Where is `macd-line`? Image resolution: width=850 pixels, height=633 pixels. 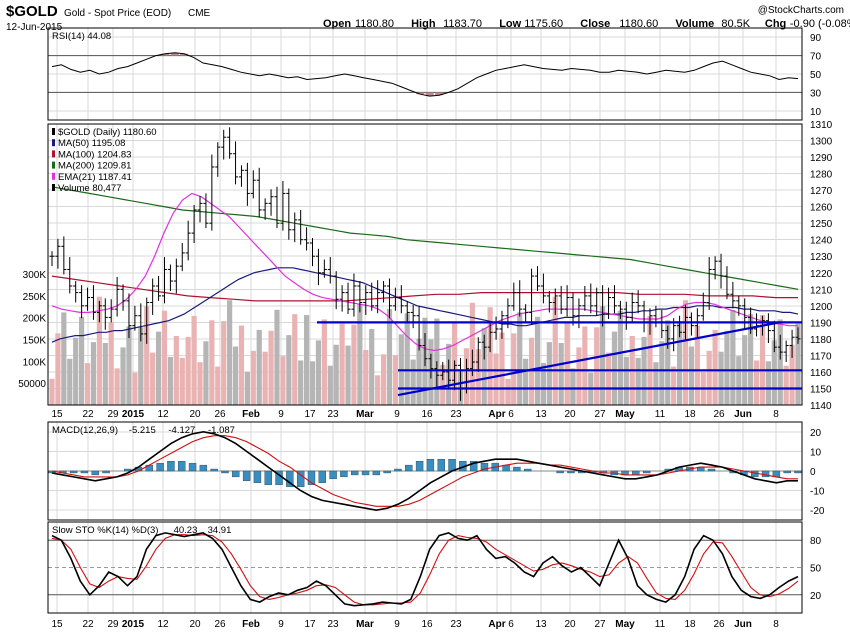
macd-line is located at coordinates (424, 471).